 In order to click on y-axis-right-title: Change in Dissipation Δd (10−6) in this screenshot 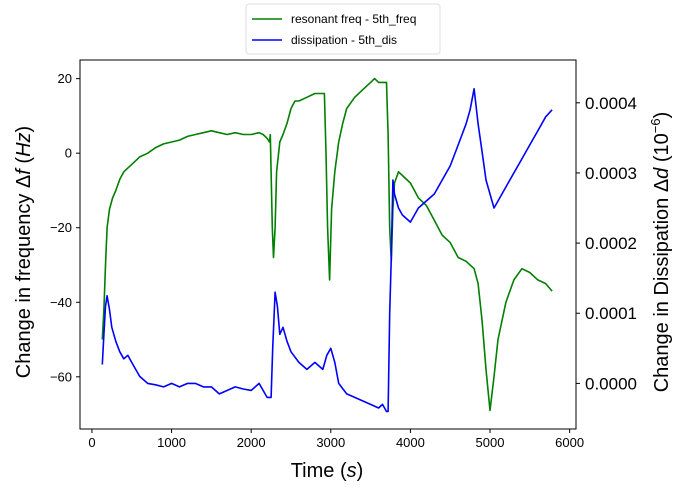, I will do `click(660, 252)`.